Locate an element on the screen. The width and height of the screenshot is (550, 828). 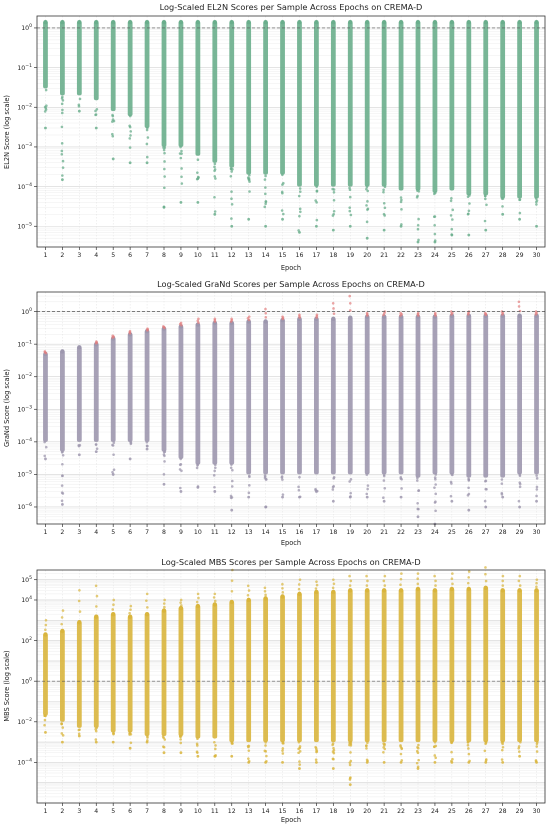
y-tick-label: 10−1 is located at coordinates (24, 67).